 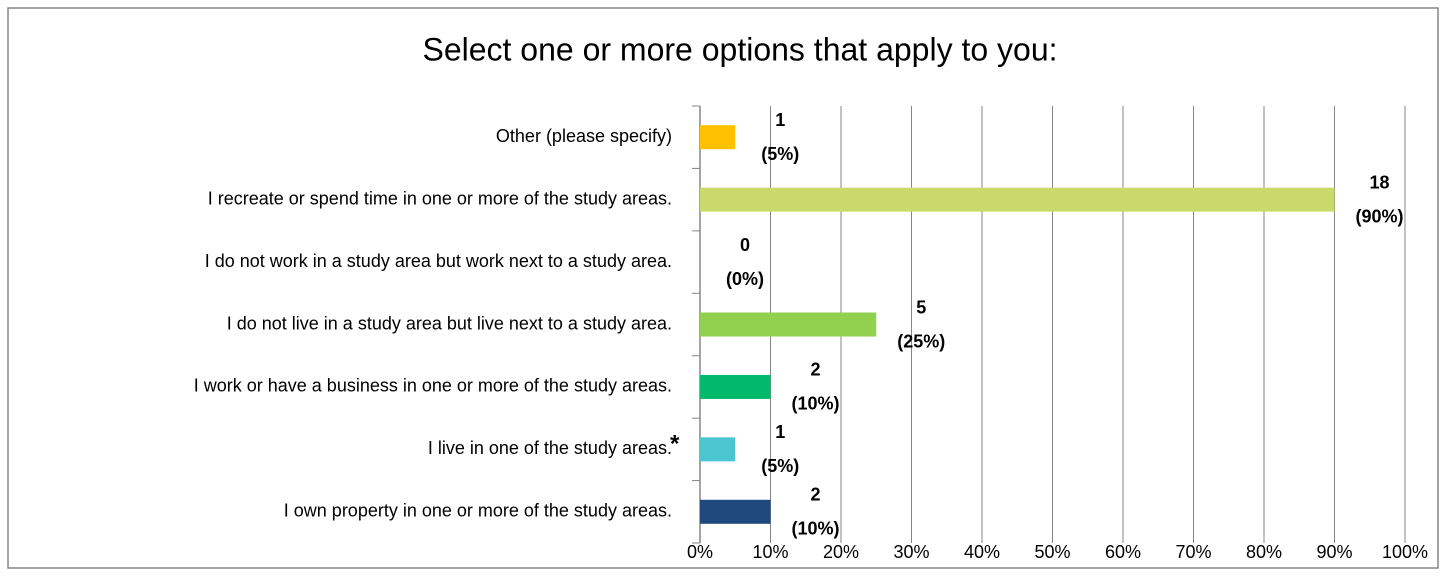 I want to click on count-label: 0, so click(x=745, y=245).